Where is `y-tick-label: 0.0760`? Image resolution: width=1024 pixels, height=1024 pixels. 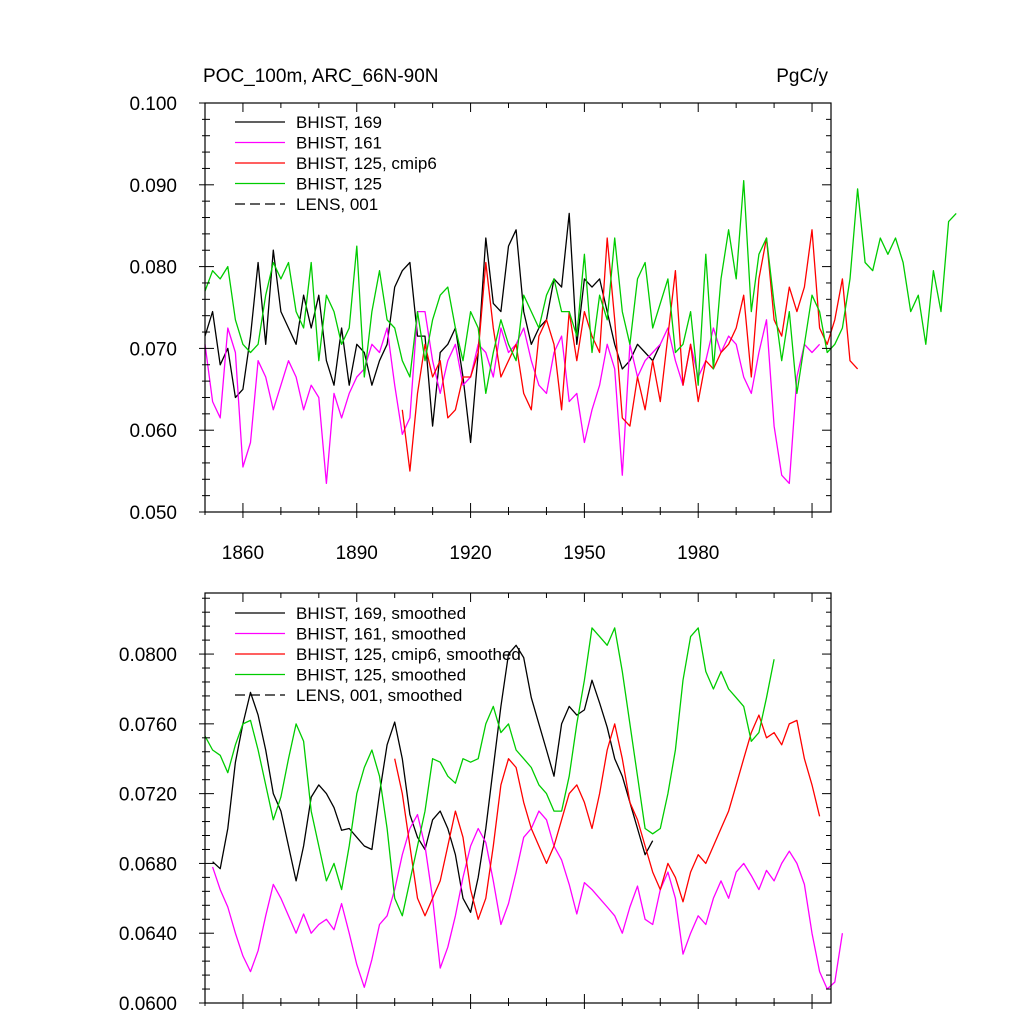 y-tick-label: 0.0760 is located at coordinates (148, 725).